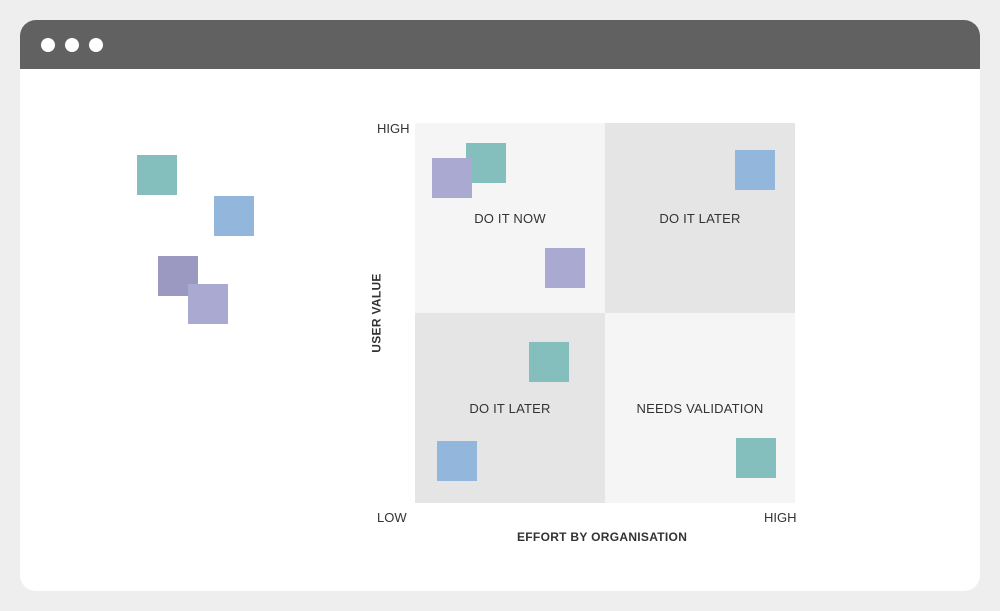 The width and height of the screenshot is (1000, 611). What do you see at coordinates (510, 218) in the screenshot?
I see `quadrant-label: DO IT NOW` at bounding box center [510, 218].